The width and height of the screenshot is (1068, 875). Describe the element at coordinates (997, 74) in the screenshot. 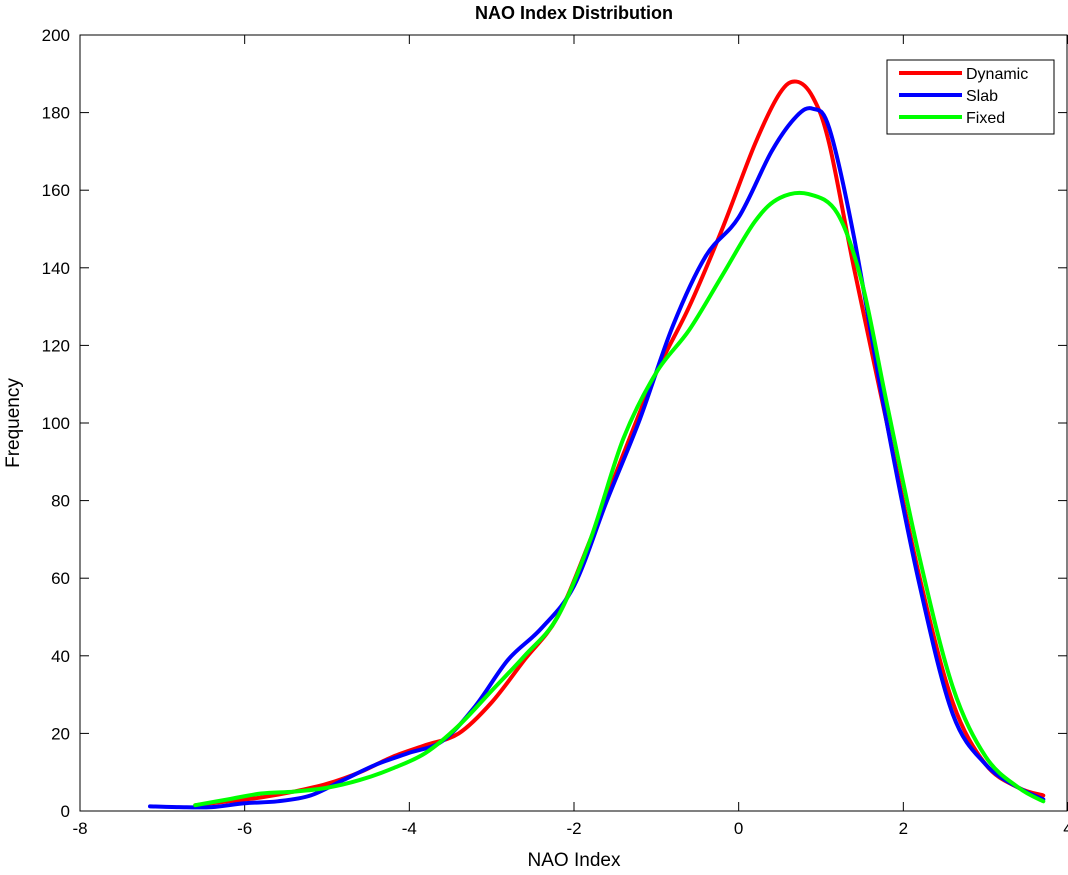

I see `legend-label-dynamic: Dynamic` at that location.